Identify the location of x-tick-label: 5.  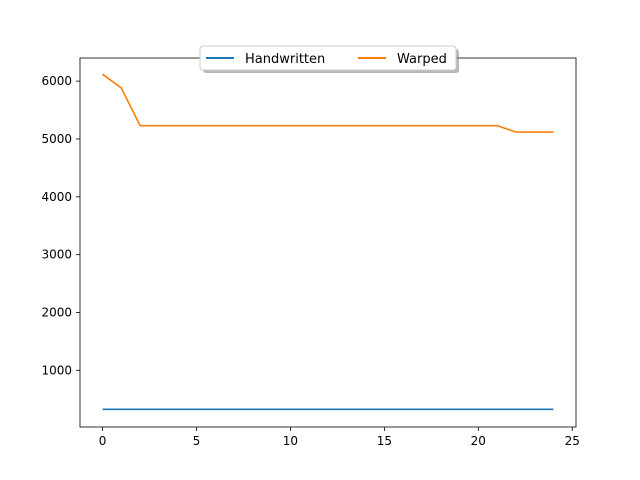
(197, 441).